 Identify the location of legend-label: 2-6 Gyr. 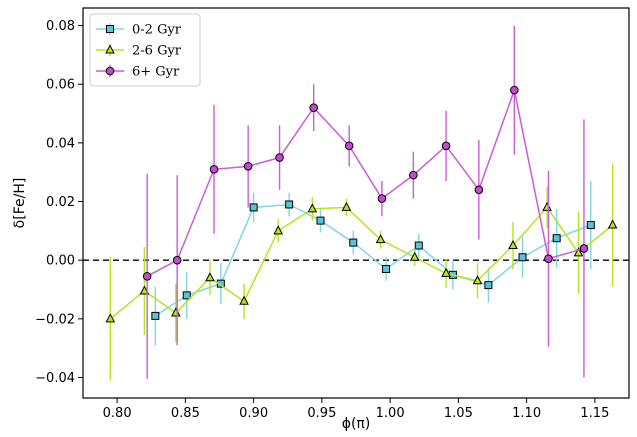
(157, 51).